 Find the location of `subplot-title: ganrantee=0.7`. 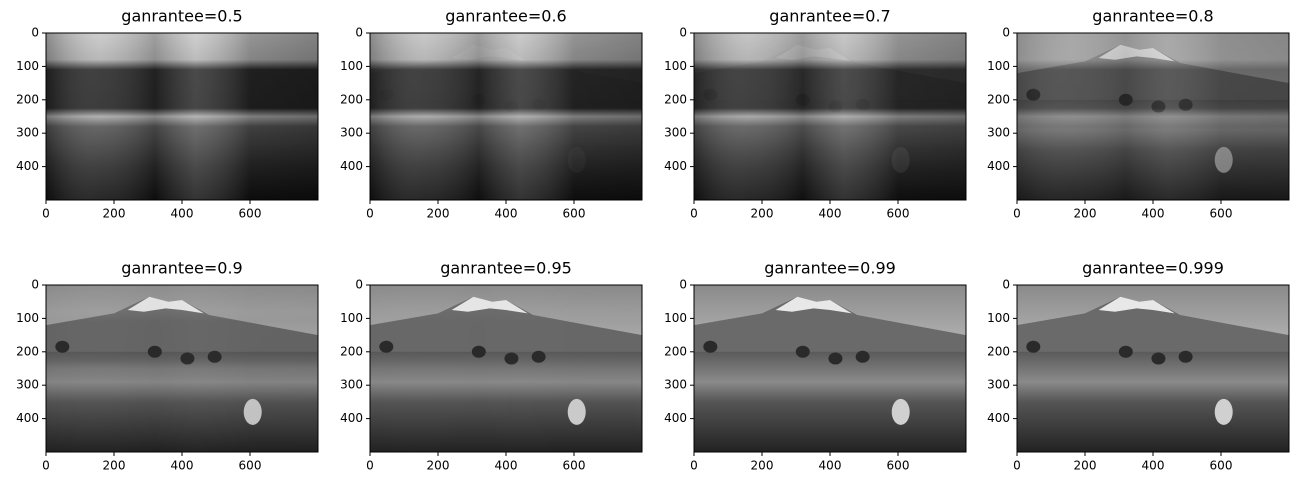

subplot-title: ganrantee=0.7 is located at coordinates (829, 16).